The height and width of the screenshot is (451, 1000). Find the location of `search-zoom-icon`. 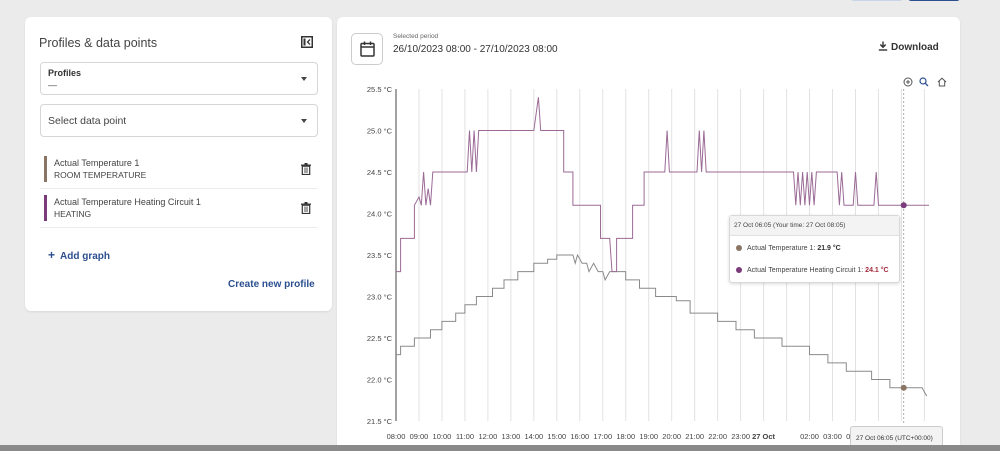

search-zoom-icon is located at coordinates (924, 82).